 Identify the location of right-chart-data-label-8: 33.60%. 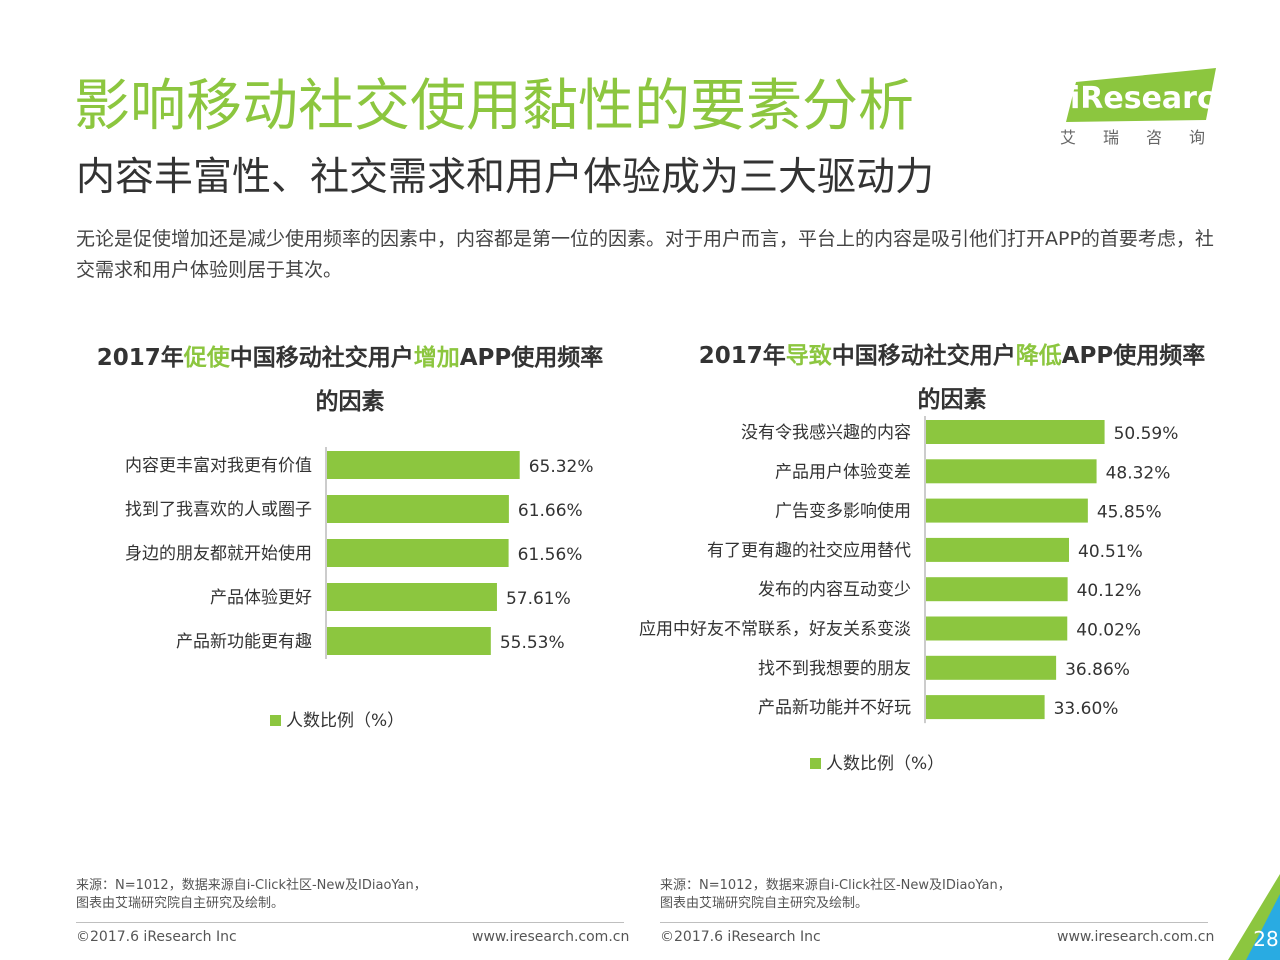
(1086, 709).